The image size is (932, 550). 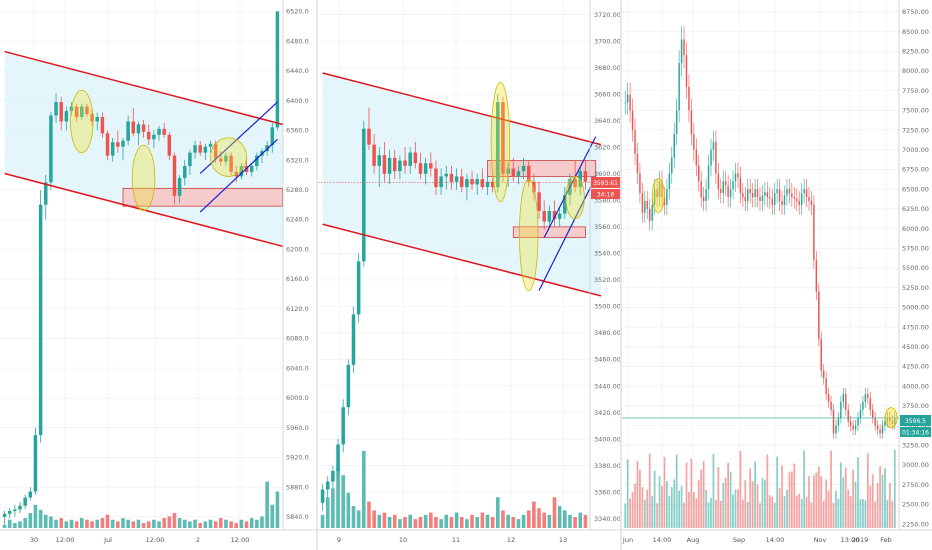 I want to click on left-time-axis: 30 12:00 Jul 12:00 2 12:00, so click(x=140, y=540).